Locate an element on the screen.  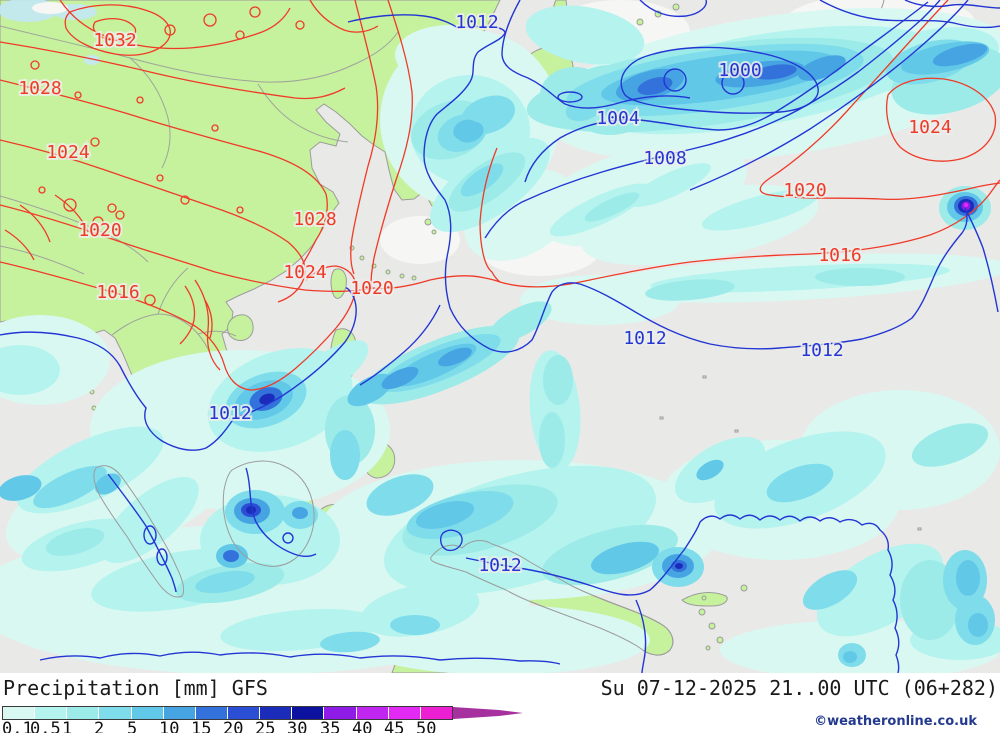
legend-scale-label: 50 is located at coordinates (426, 726).